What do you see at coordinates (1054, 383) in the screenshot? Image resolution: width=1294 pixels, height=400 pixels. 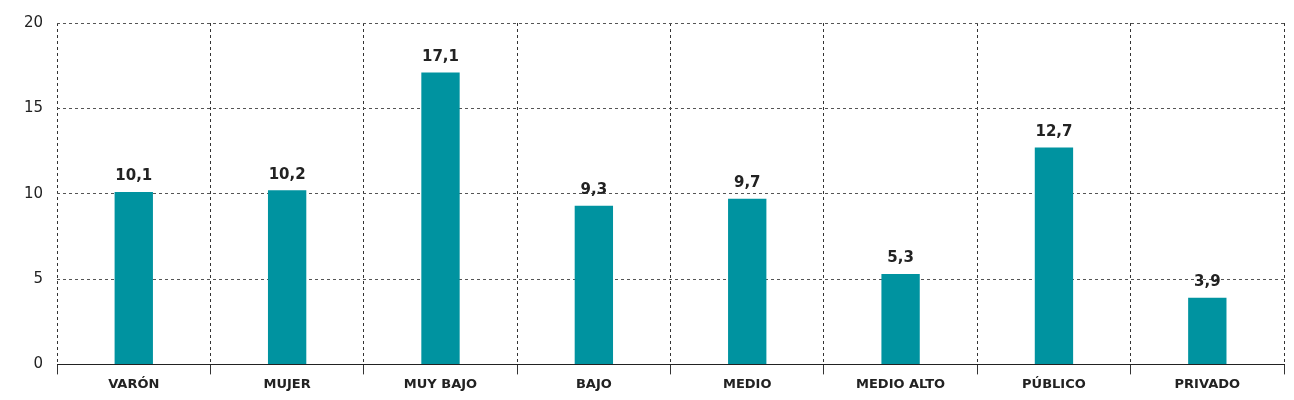 I see `x-tick-label: PÚBLICO` at bounding box center [1054, 383].